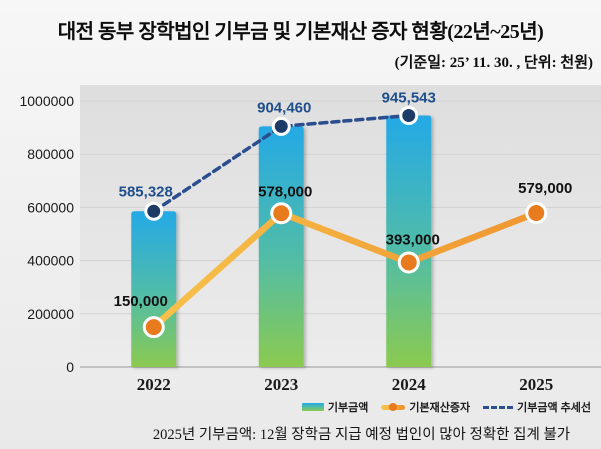  Describe the element at coordinates (285, 191) in the screenshot. I see `capital-value-label: 578,000` at that location.